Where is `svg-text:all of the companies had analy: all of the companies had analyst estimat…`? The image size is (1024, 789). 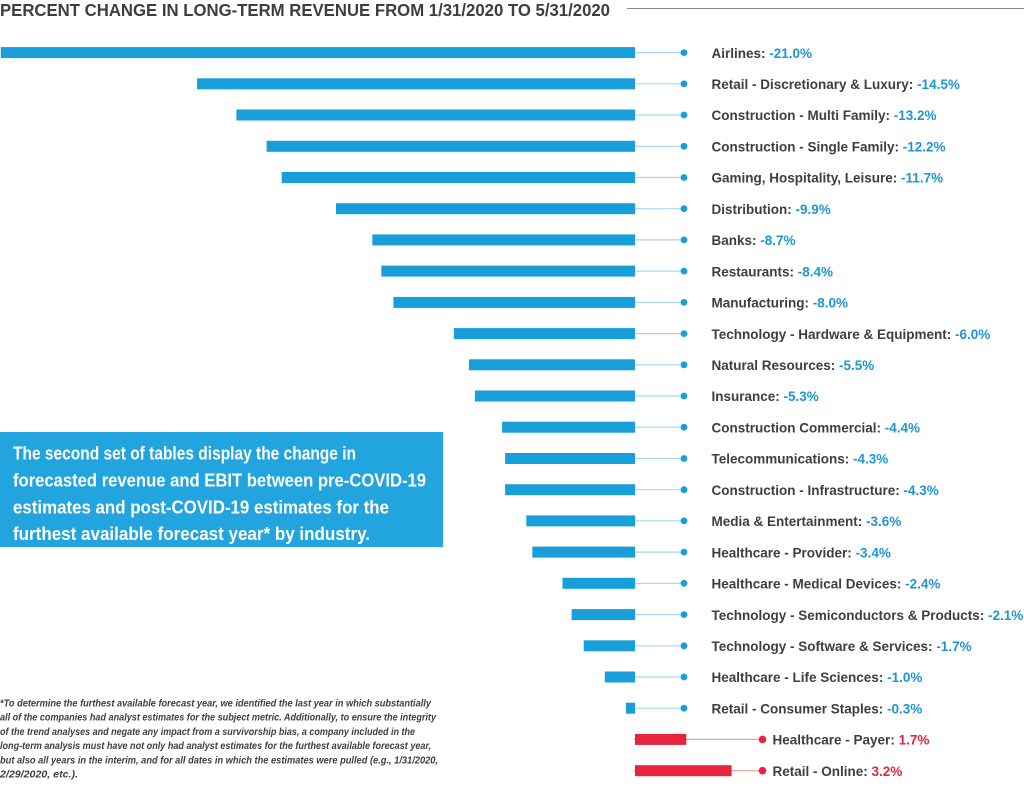
svg-text:all of the companies had analy: all of the companies had analyst estimat… is located at coordinates (218, 718).